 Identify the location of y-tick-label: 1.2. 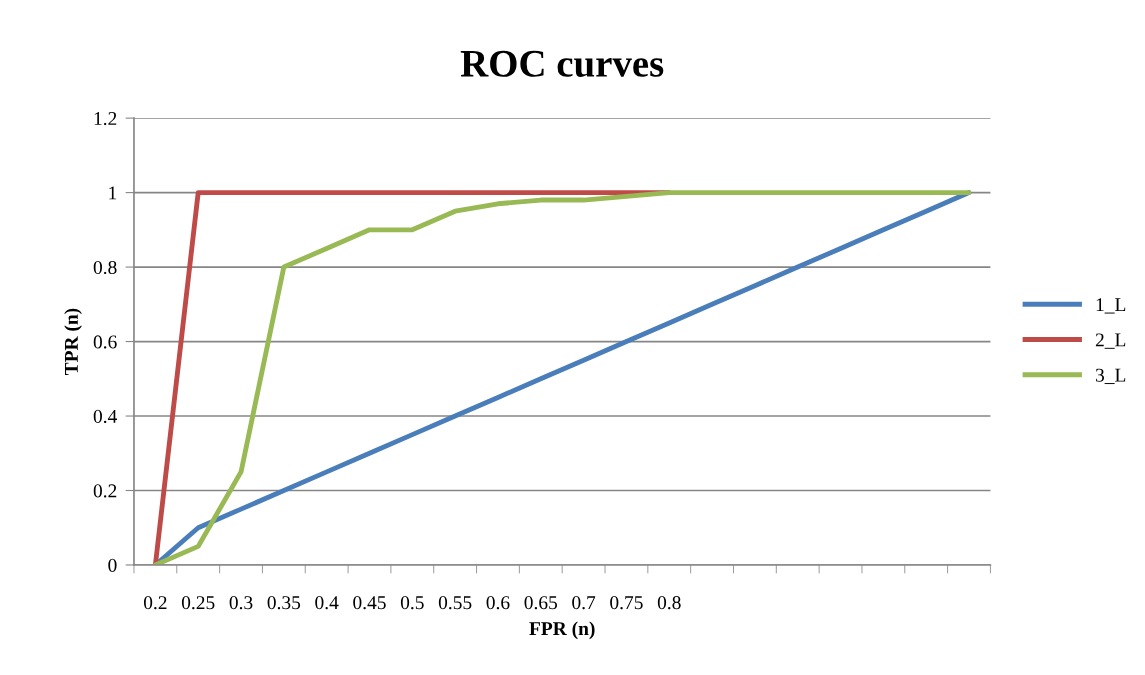
(105, 119).